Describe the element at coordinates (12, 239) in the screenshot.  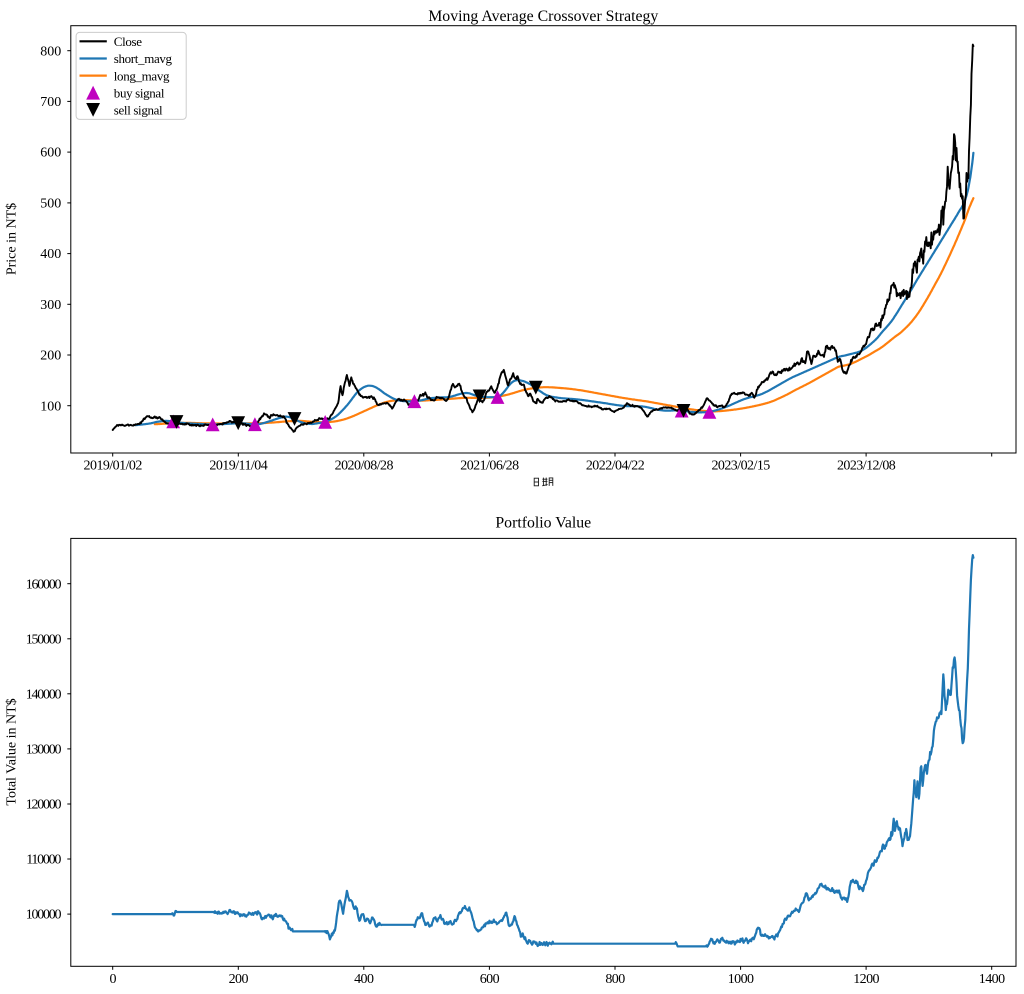
I see `svg-text: Price in NT$` at that location.